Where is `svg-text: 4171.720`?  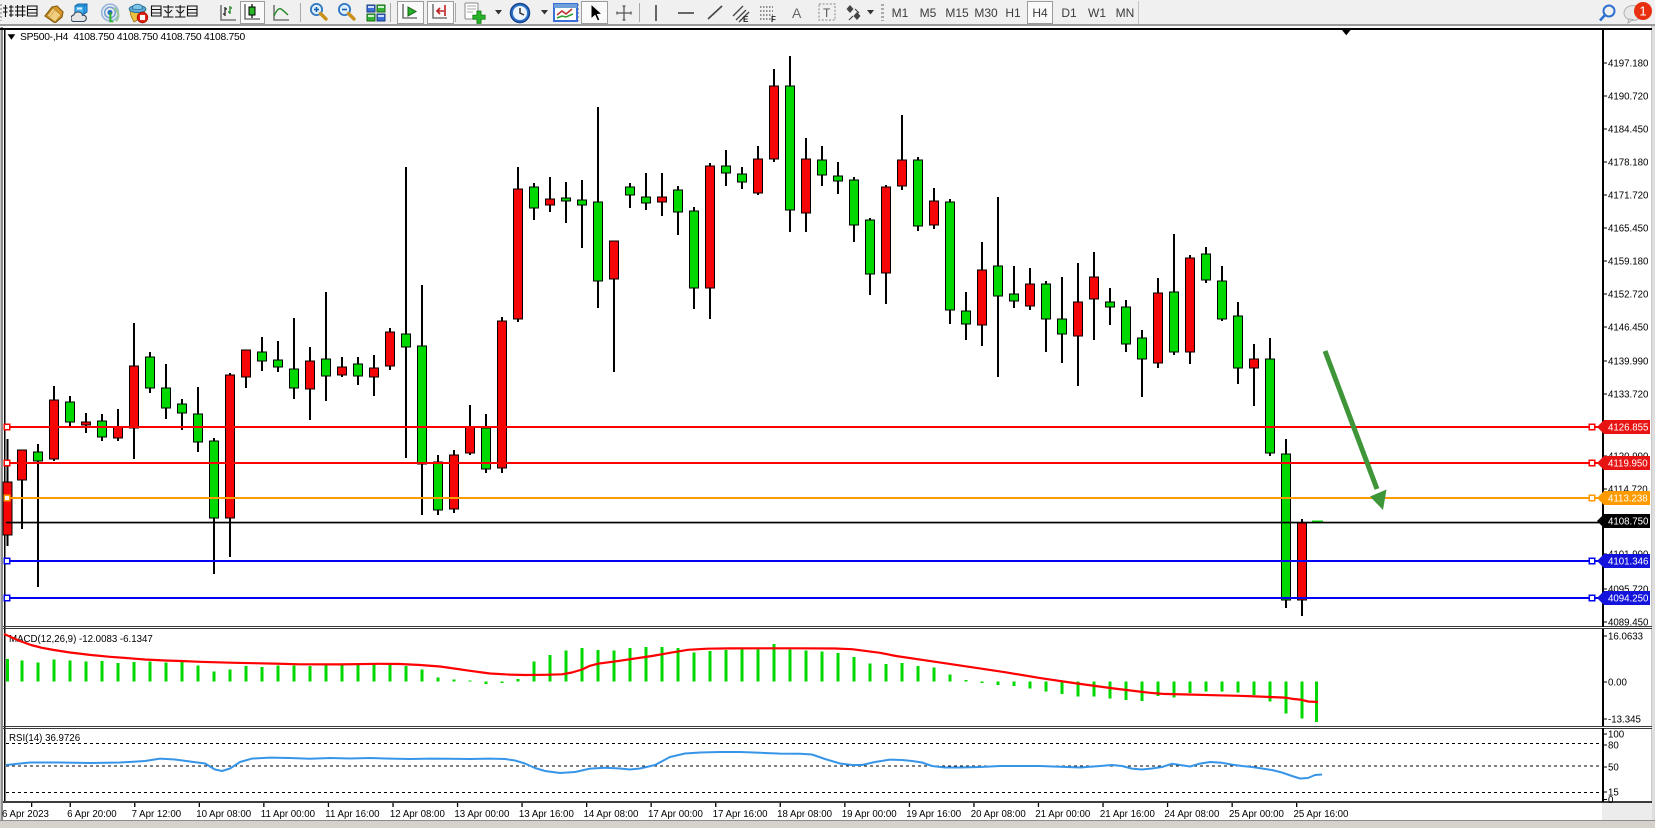 svg-text: 4171.720 is located at coordinates (1628, 196).